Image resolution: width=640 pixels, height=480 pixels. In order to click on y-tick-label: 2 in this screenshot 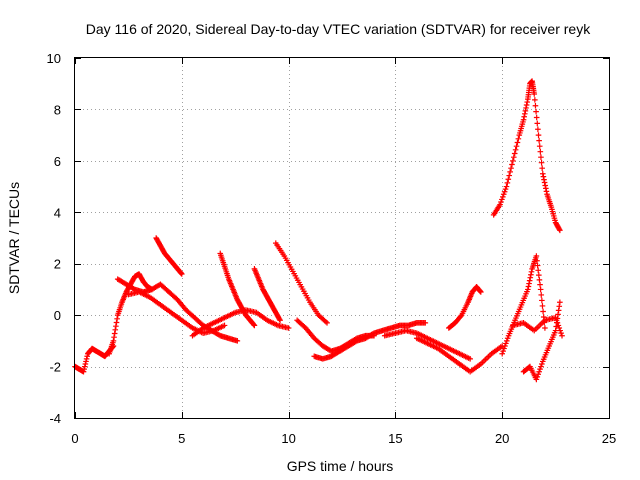, I will do `click(57, 264)`.